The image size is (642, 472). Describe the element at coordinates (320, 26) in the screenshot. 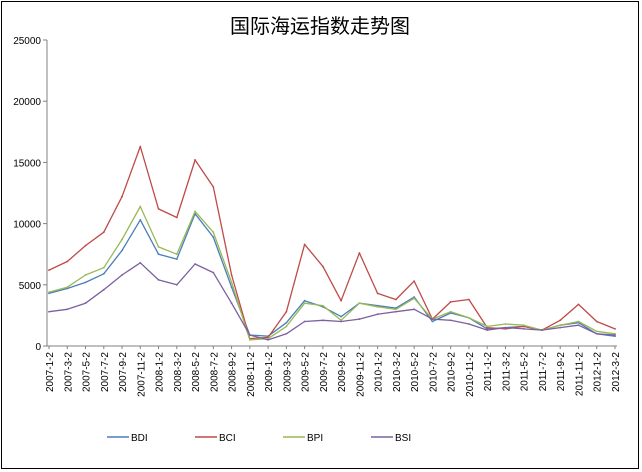

I see `chart-title: 国际海运指数走势图` at that location.